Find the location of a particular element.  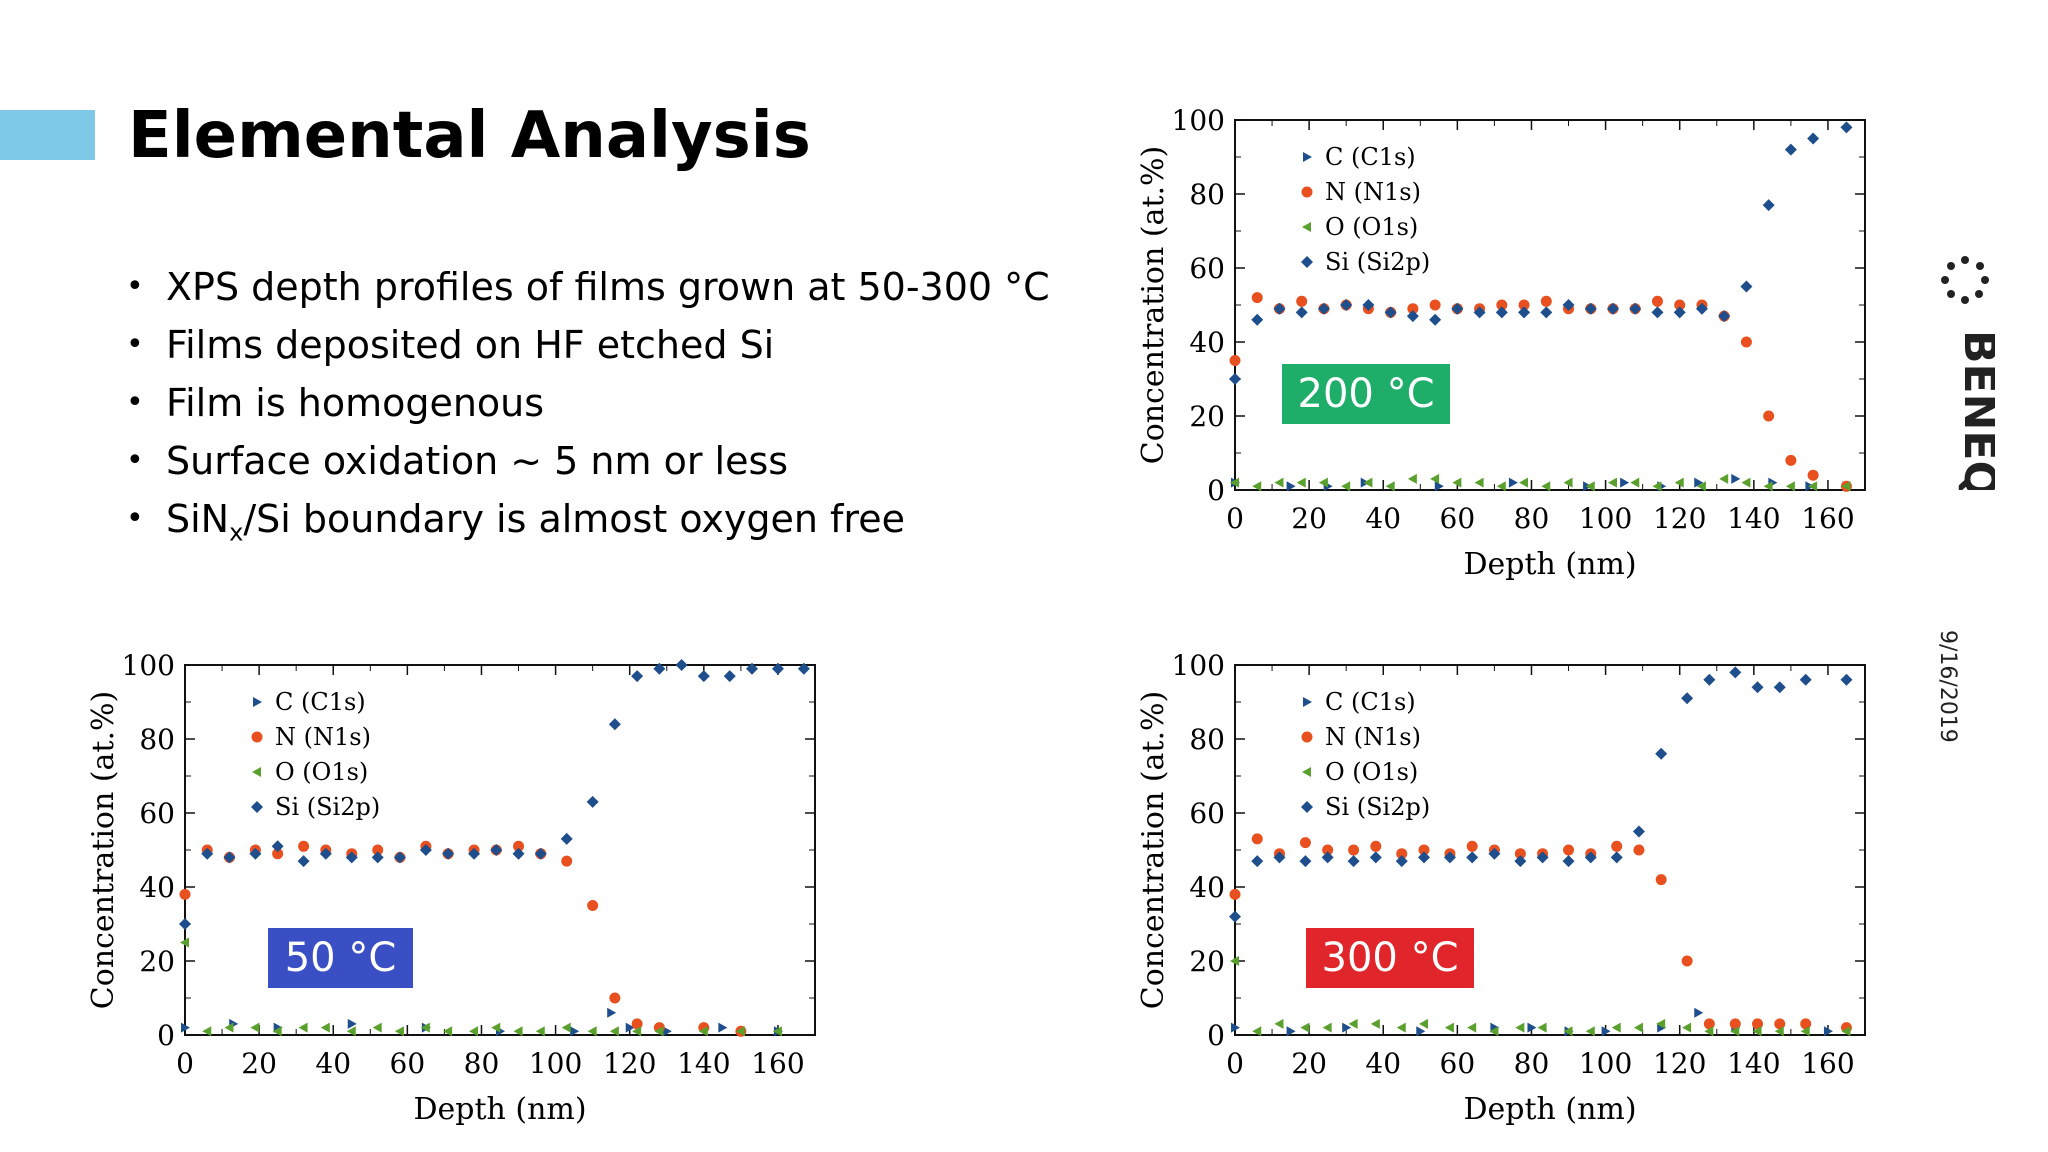

x-tick-label: 160 is located at coordinates (1827, 518).